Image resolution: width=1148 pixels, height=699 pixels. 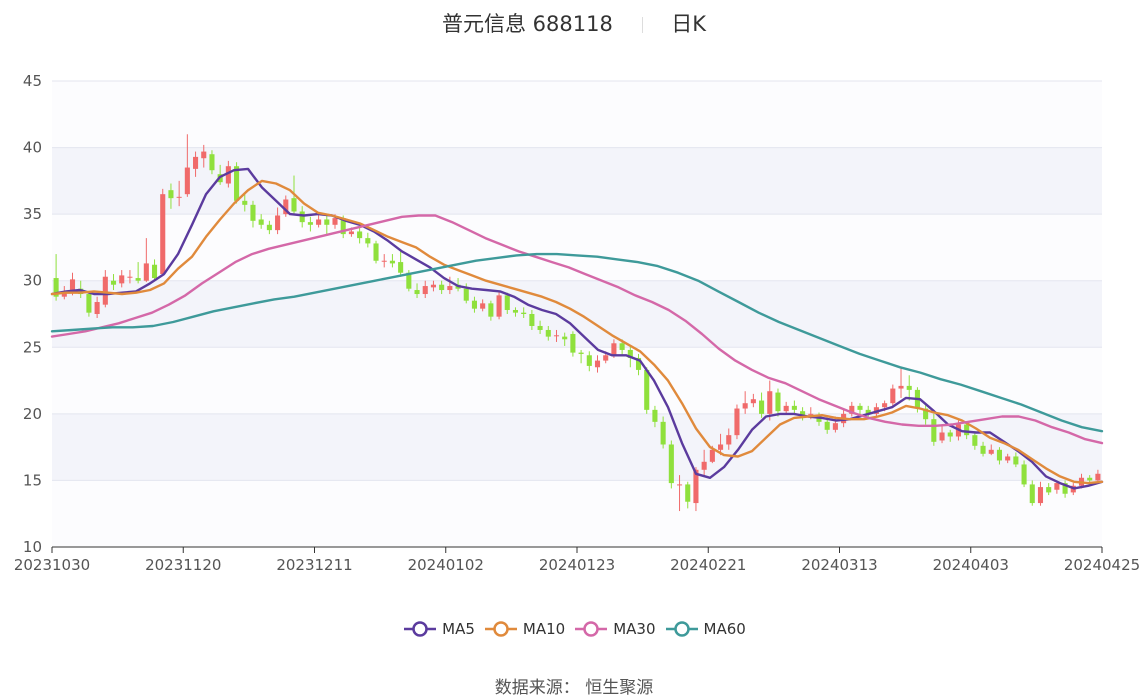 What do you see at coordinates (708, 565) in the screenshot?
I see `x-tick-label: 20240221` at bounding box center [708, 565].